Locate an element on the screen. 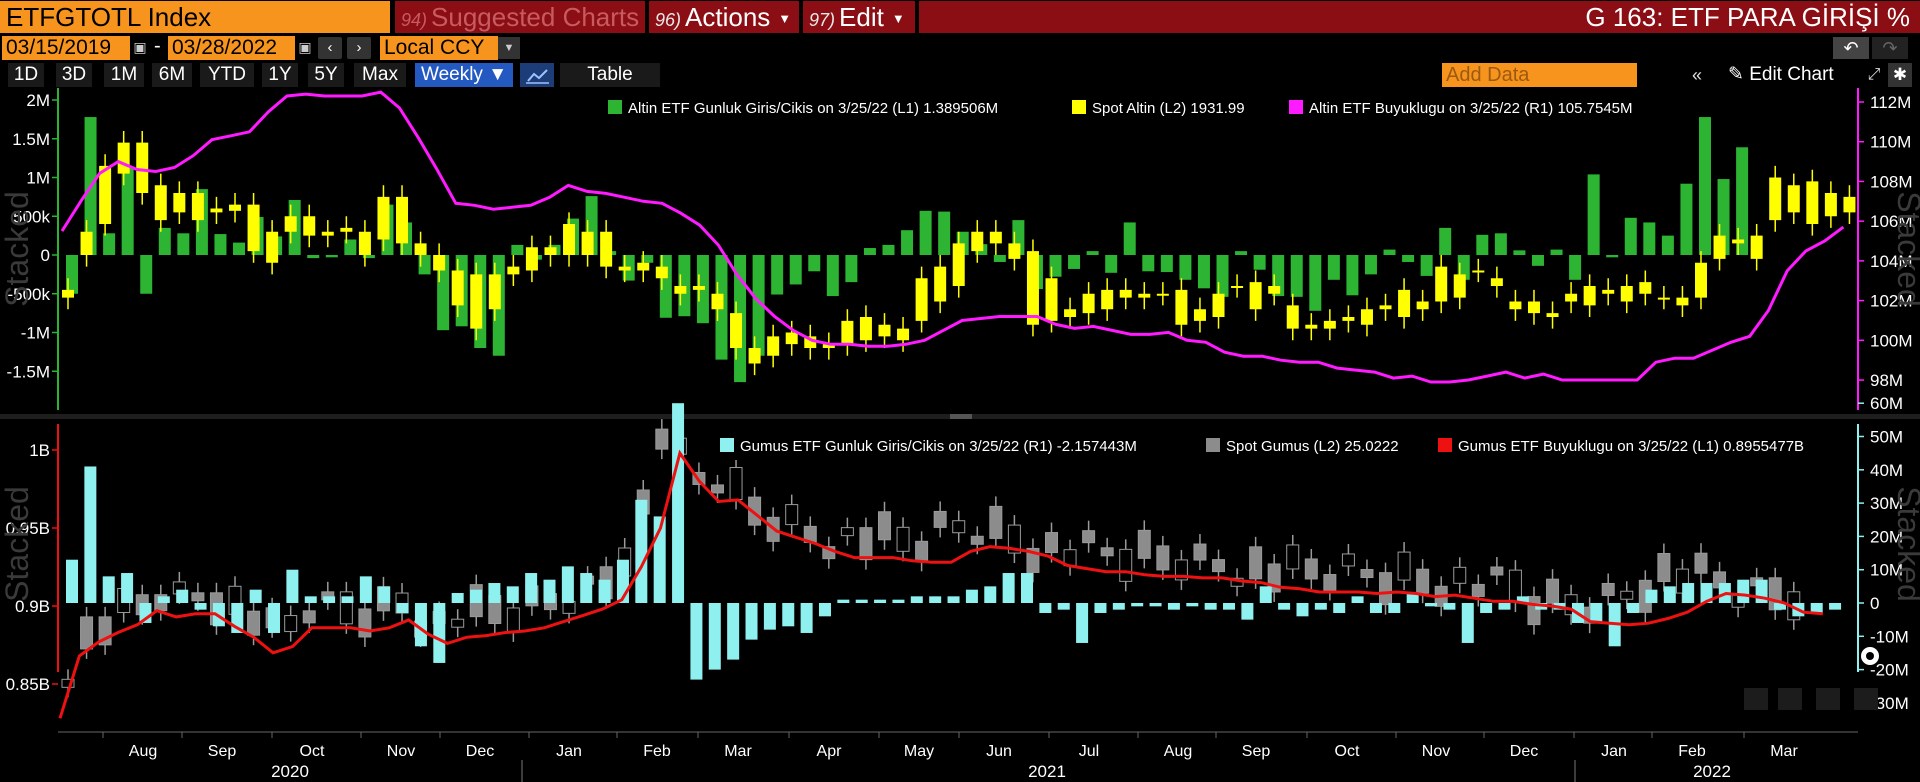  redo-icon: ↷ is located at coordinates (1890, 48).